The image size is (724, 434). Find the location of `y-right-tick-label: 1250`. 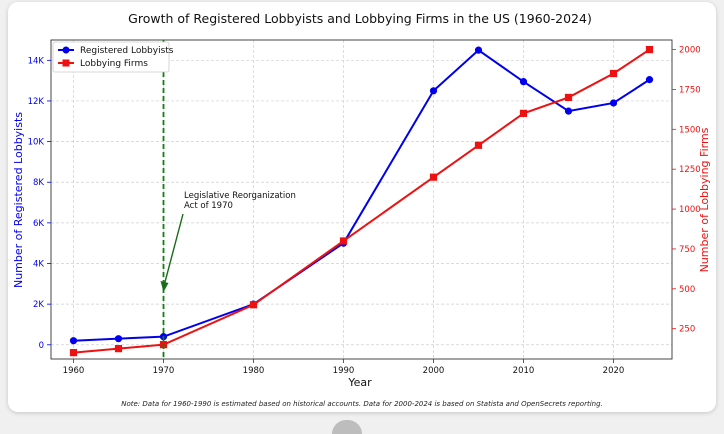

y-right-tick-label: 1250 is located at coordinates (690, 170).